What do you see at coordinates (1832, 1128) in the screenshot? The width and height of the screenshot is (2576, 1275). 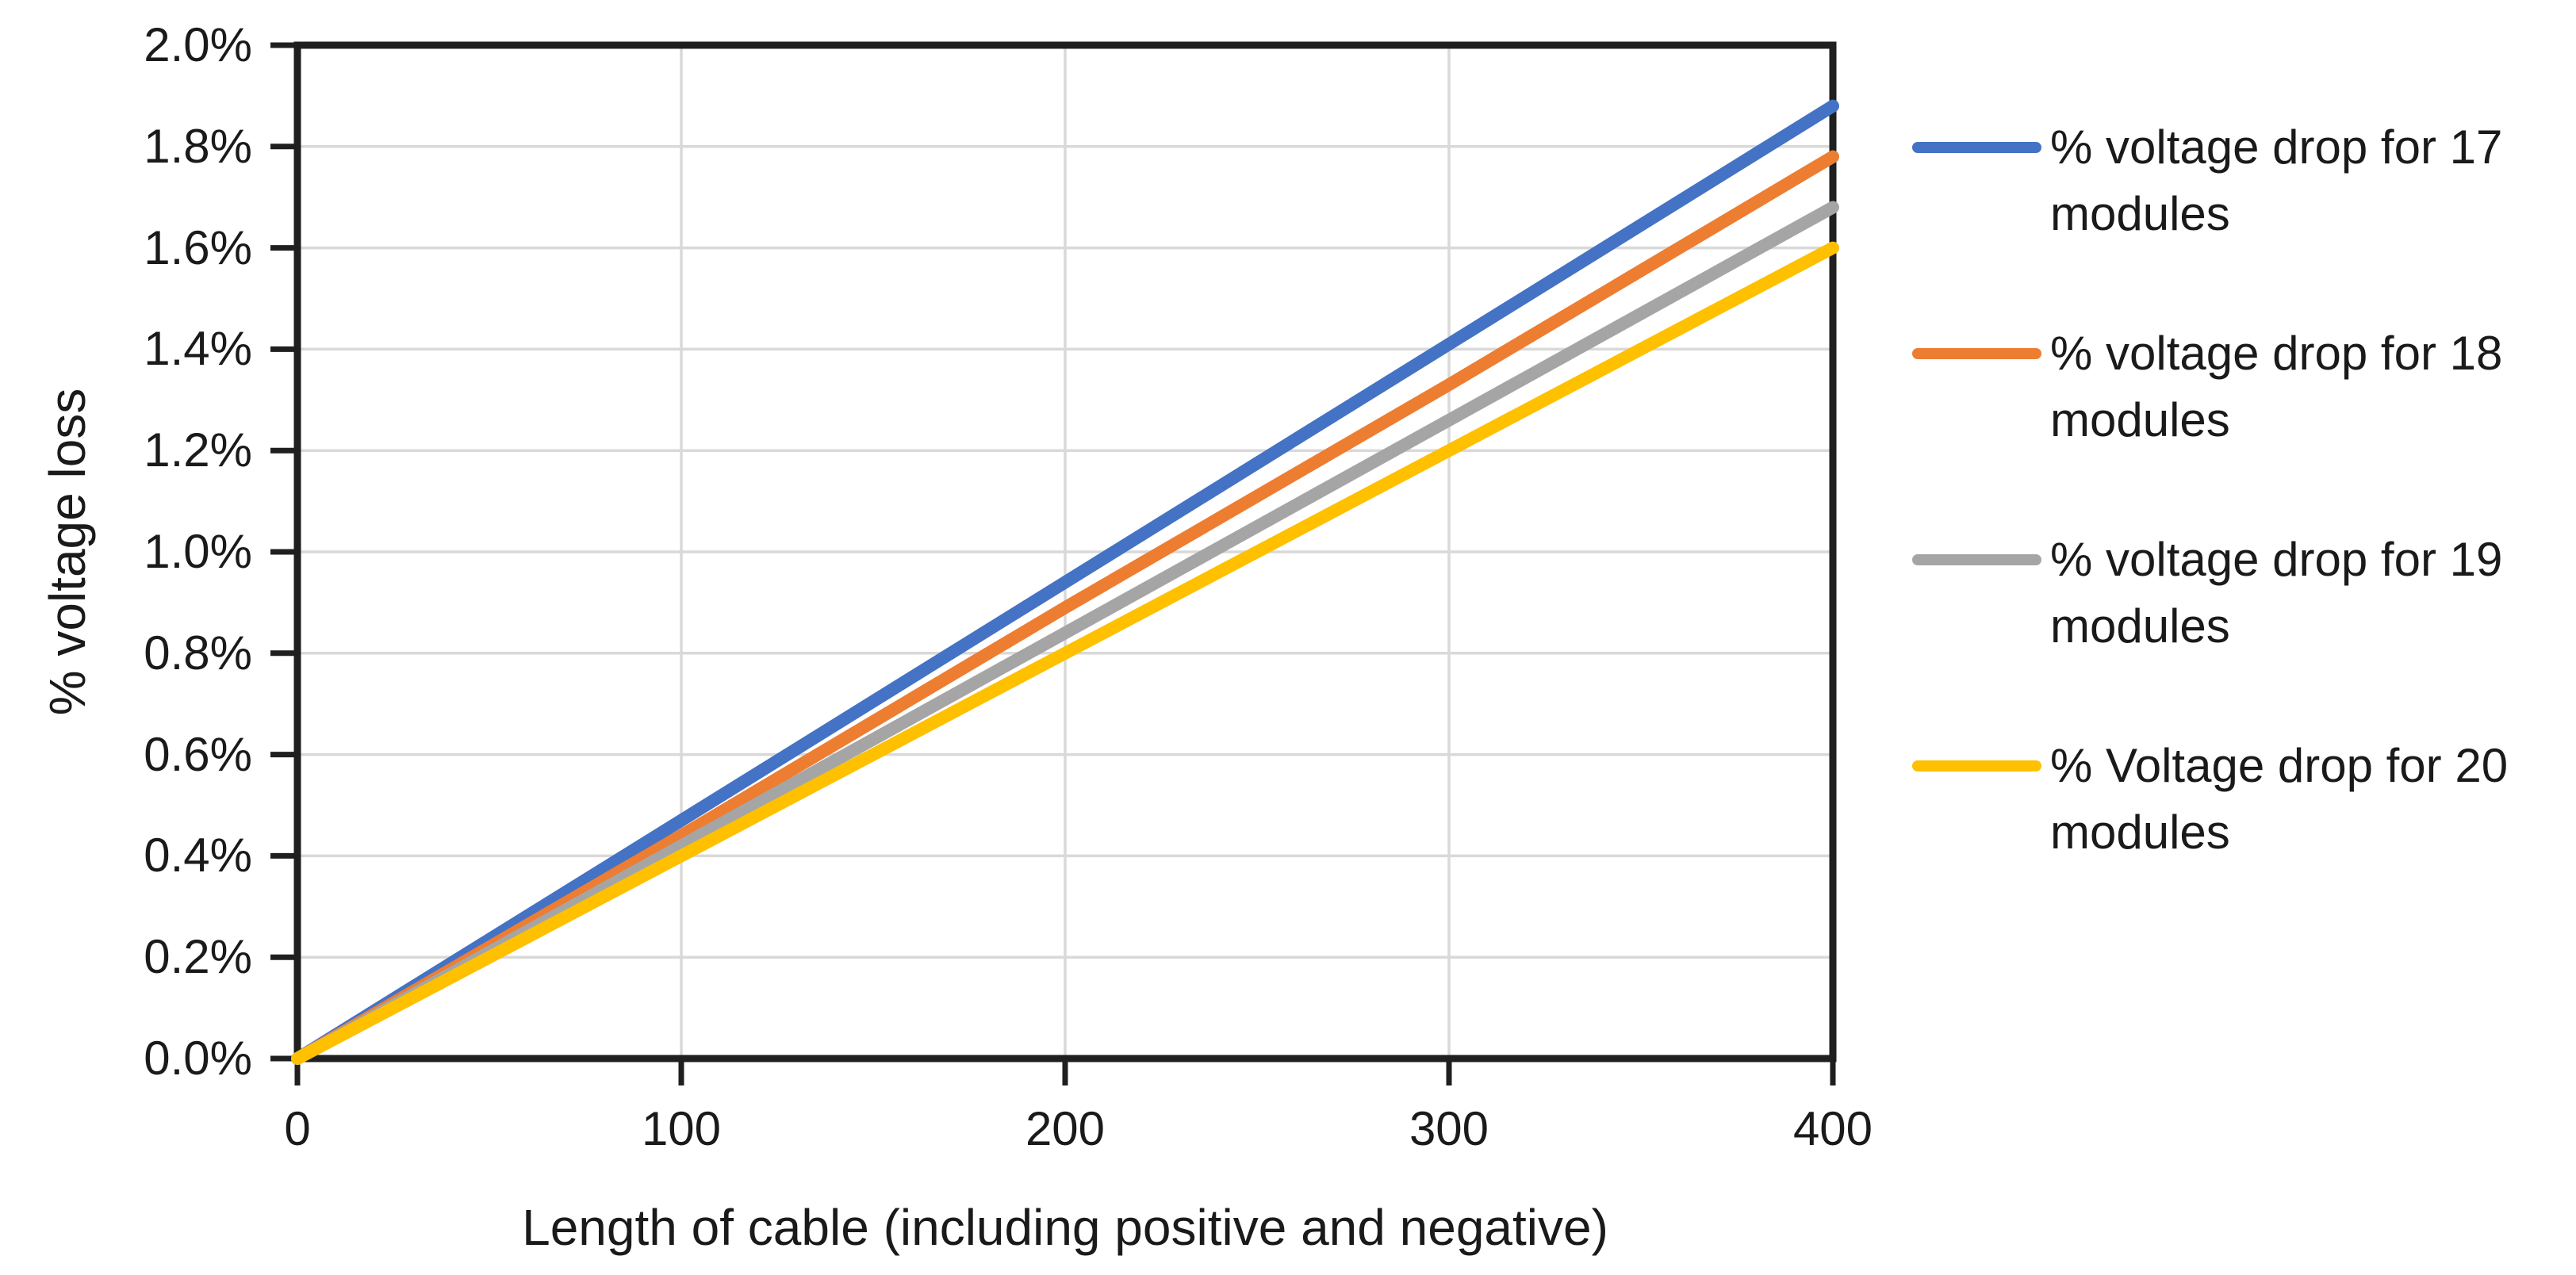 I see `x-tick-label: 400` at bounding box center [1832, 1128].